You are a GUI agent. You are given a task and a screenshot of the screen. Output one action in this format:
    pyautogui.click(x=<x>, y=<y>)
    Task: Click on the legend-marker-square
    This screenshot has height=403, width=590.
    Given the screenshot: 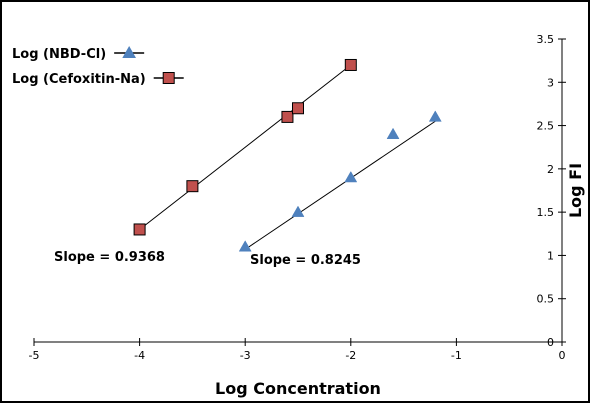 What is the action you would take?
    pyautogui.click(x=168, y=78)
    